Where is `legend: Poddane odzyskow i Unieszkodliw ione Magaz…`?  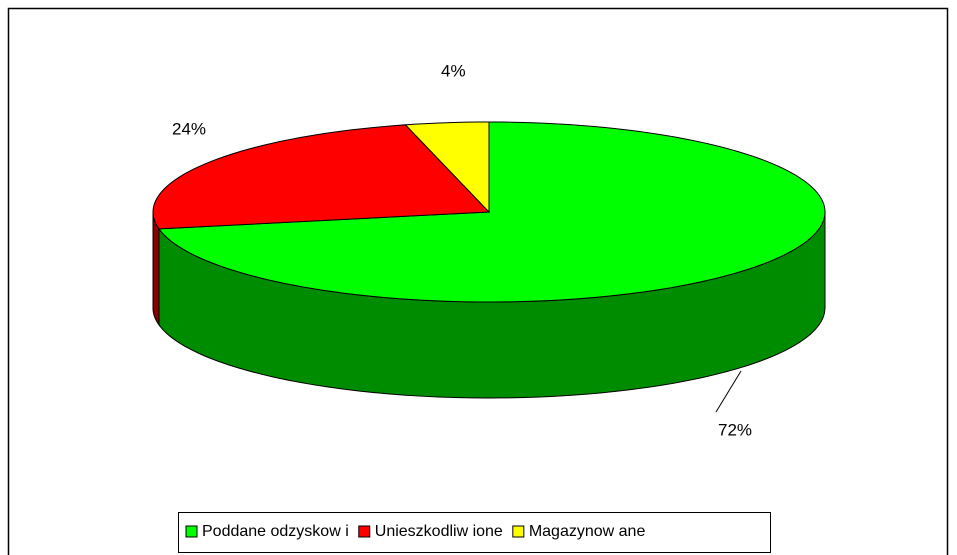
legend: Poddane odzyskow i Unieszkodliw ione Magaz… is located at coordinates (474, 532).